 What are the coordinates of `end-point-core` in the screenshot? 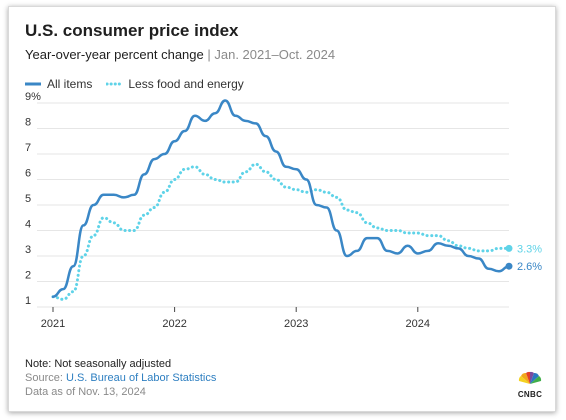 It's located at (509, 248).